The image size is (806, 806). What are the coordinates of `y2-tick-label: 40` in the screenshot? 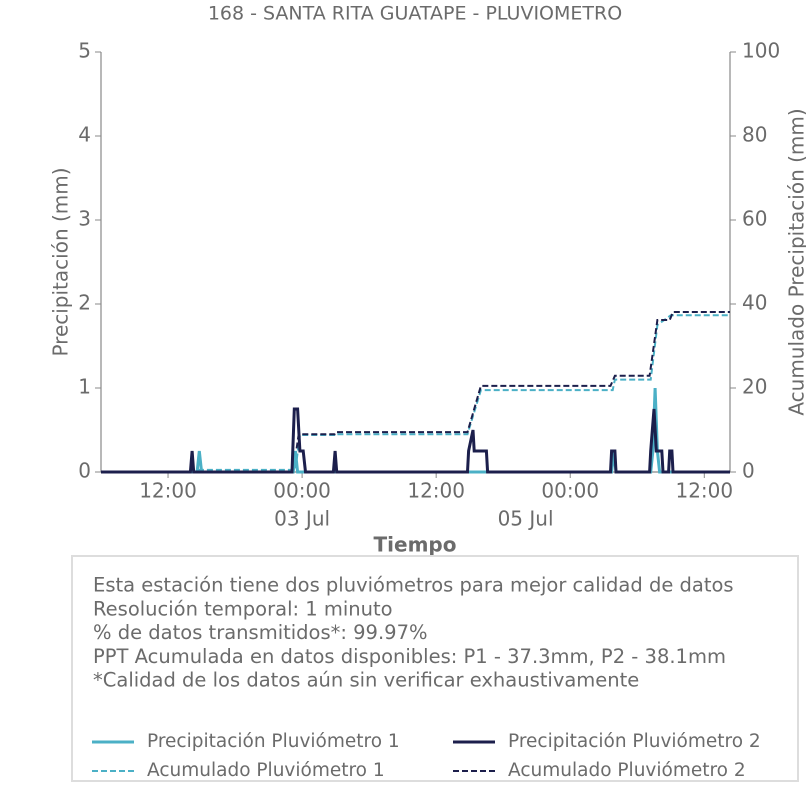 It's located at (754, 303).